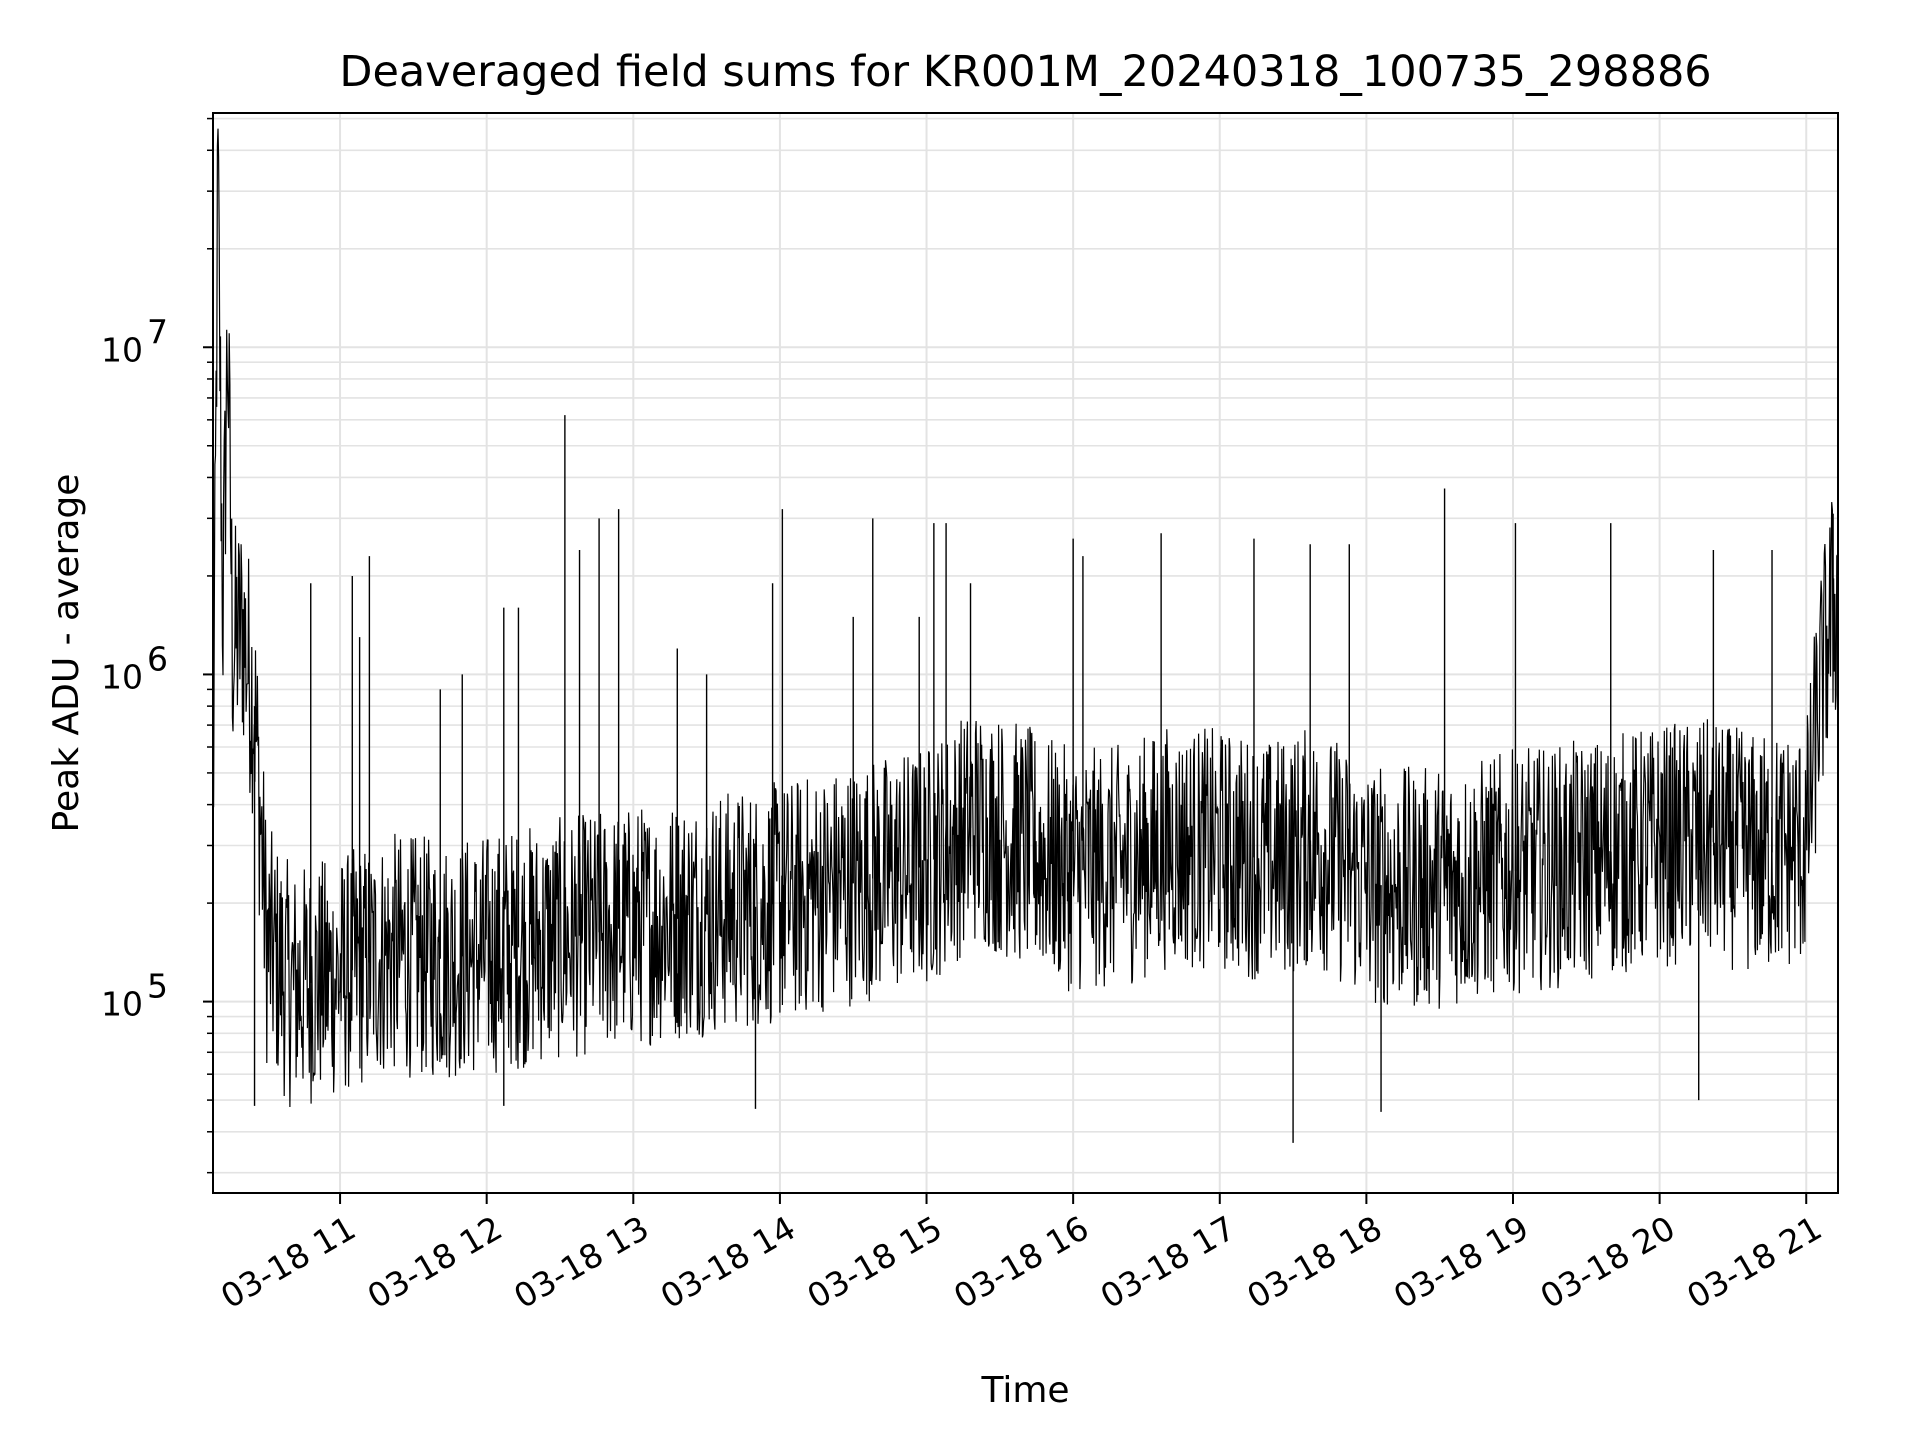  I want to click on y-tick-exponent: 7, so click(157, 331).